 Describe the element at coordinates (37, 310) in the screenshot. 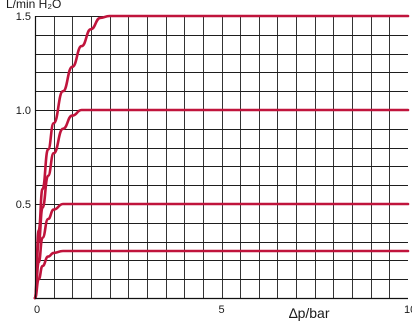

I see `x-tick-label: 0` at that location.